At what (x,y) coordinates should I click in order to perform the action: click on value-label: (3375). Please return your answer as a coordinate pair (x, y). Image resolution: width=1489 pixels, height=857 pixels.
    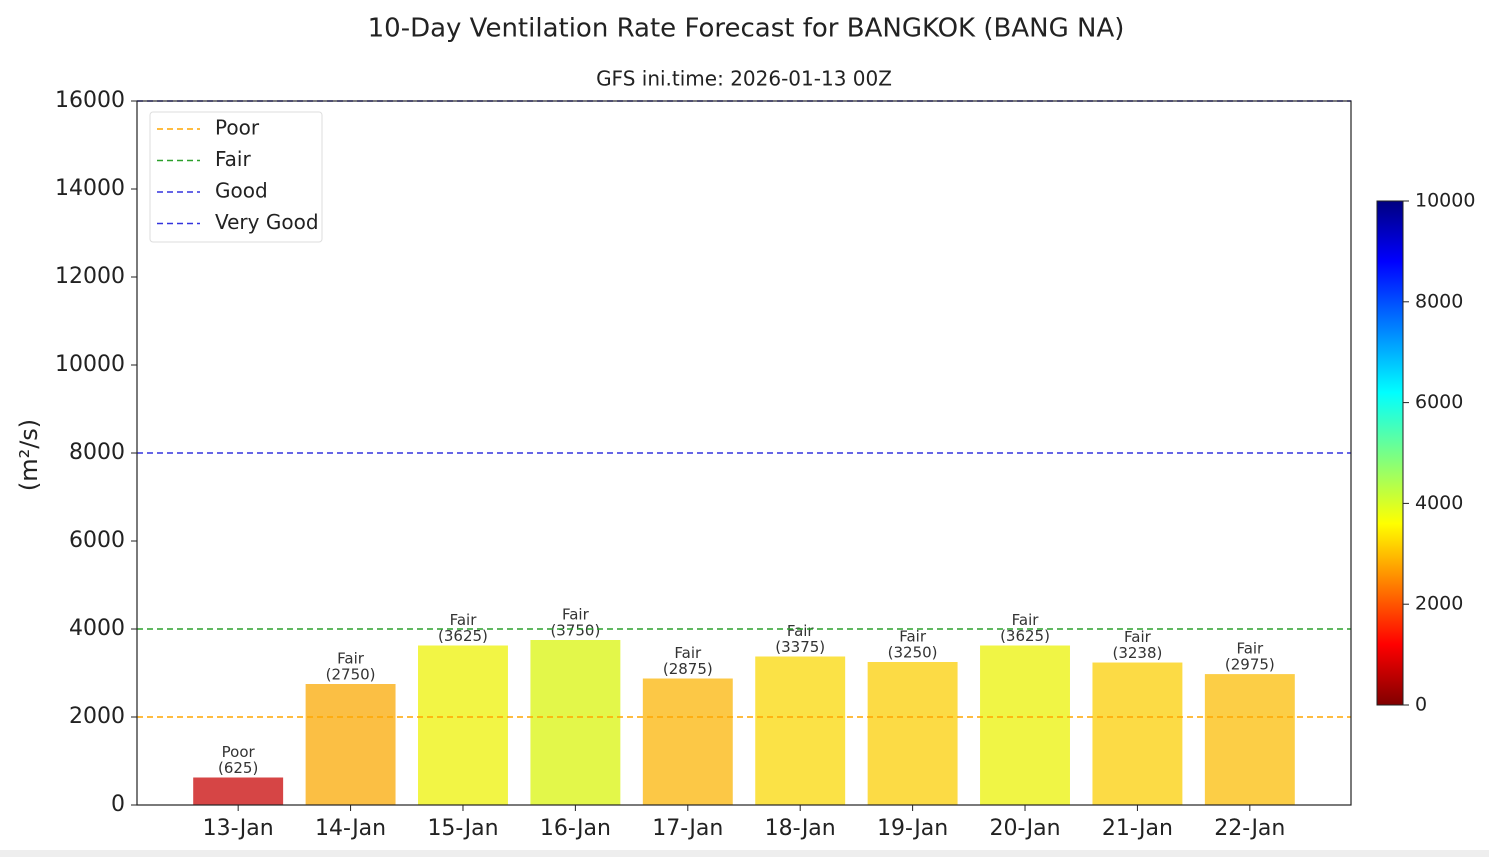
    Looking at the image, I should click on (800, 647).